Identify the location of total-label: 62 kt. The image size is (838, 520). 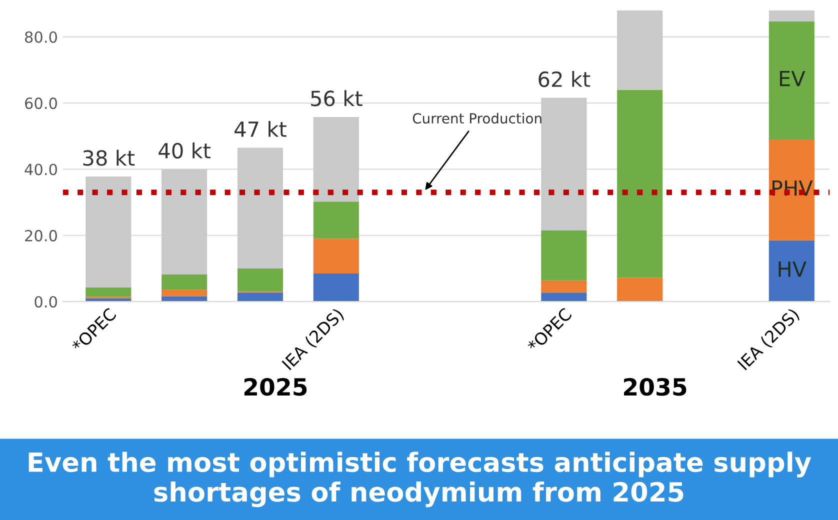
(564, 79).